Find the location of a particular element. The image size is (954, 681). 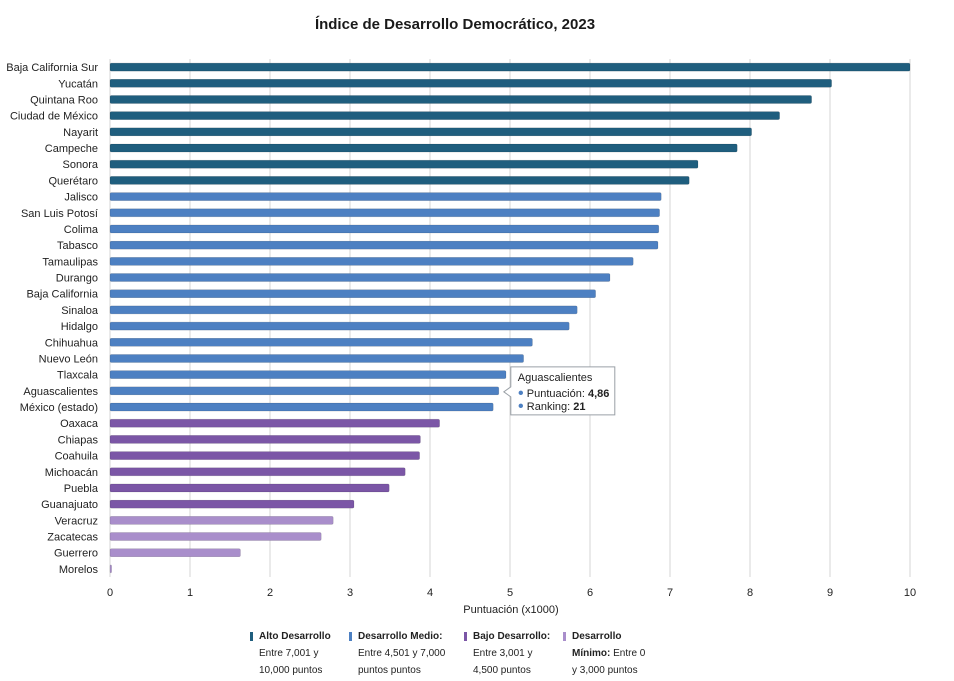

category-label: Campeche is located at coordinates (71, 149).